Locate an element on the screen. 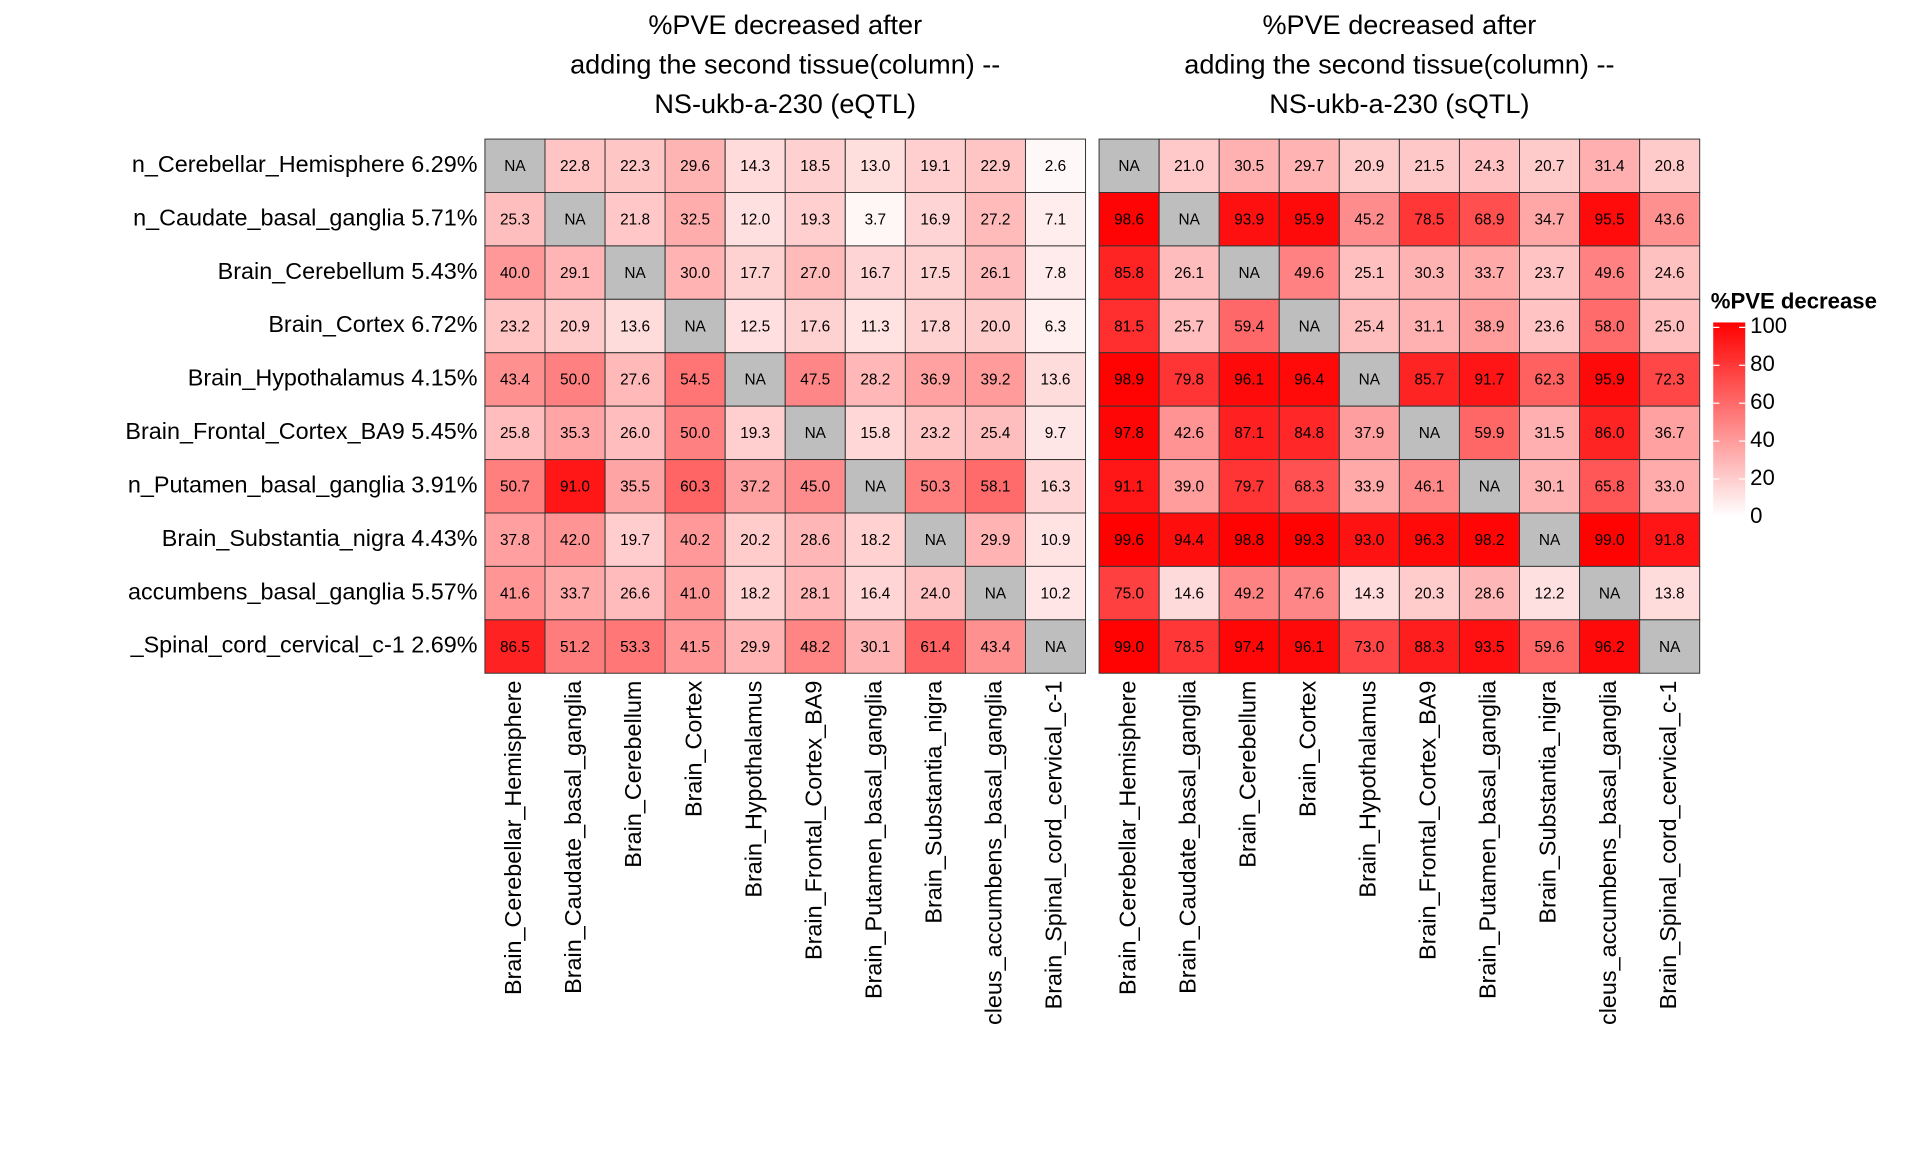 This screenshot has width=1920, height=1152. cell-label: 16.4 is located at coordinates (875, 593).